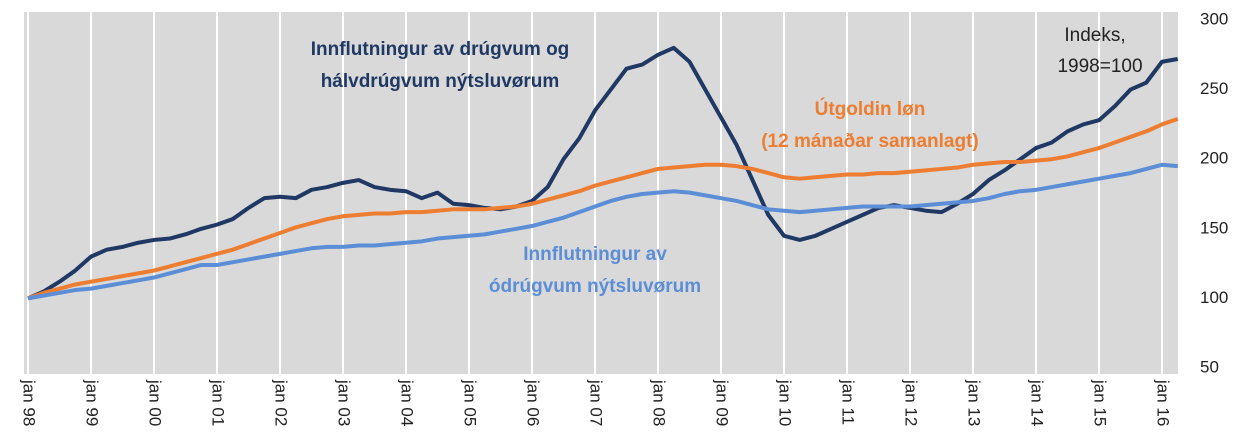 The width and height of the screenshot is (1246, 448). I want to click on x-tick-label: jan 05, so click(470, 402).